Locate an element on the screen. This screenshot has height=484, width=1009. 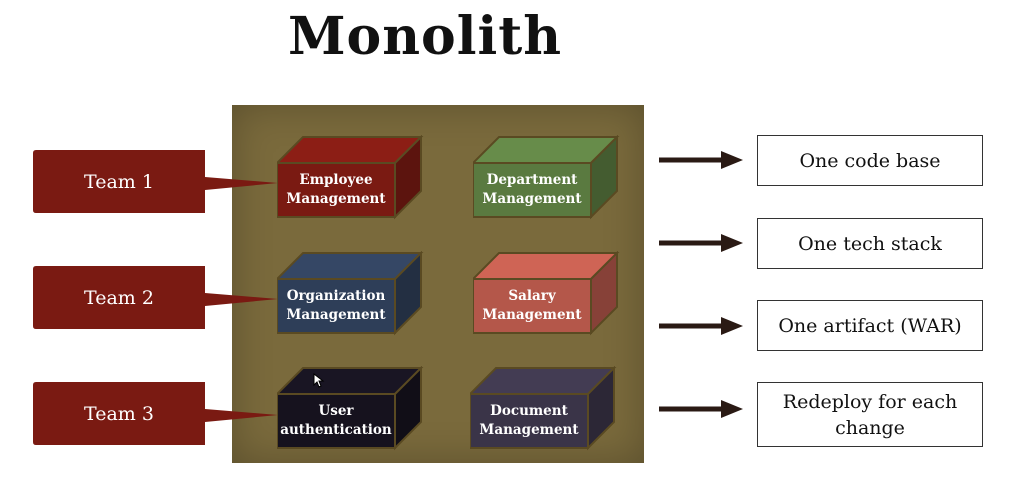
module-label: User authentication is located at coordinates (336, 420).